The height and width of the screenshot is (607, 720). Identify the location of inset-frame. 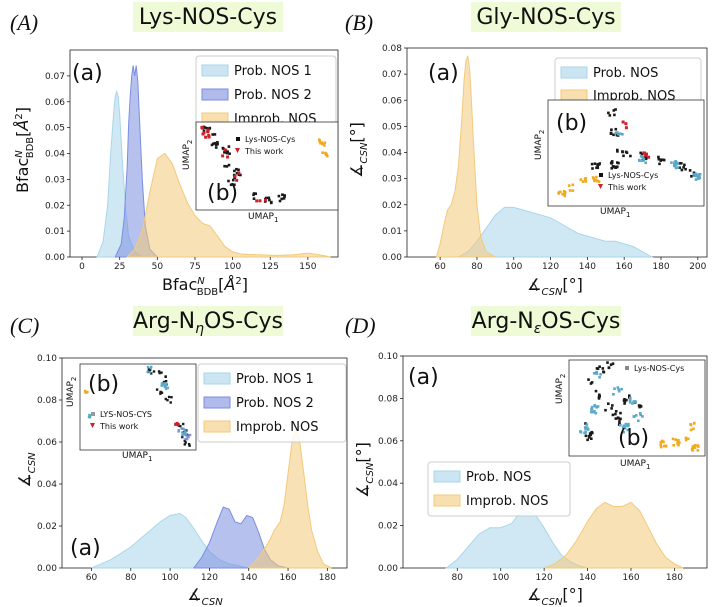
(138, 407).